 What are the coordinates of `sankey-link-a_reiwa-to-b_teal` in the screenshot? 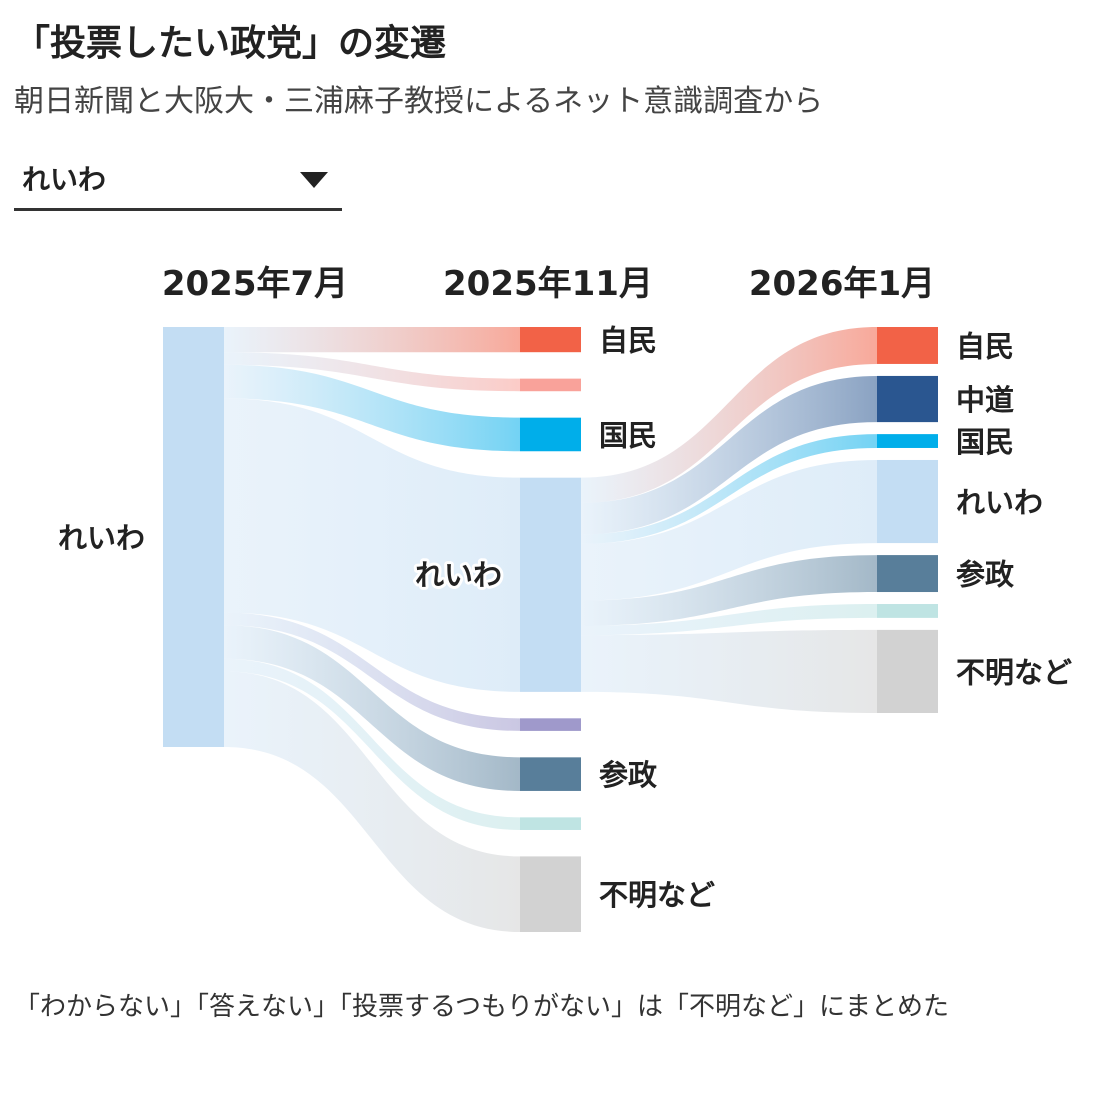 It's located at (729, 620).